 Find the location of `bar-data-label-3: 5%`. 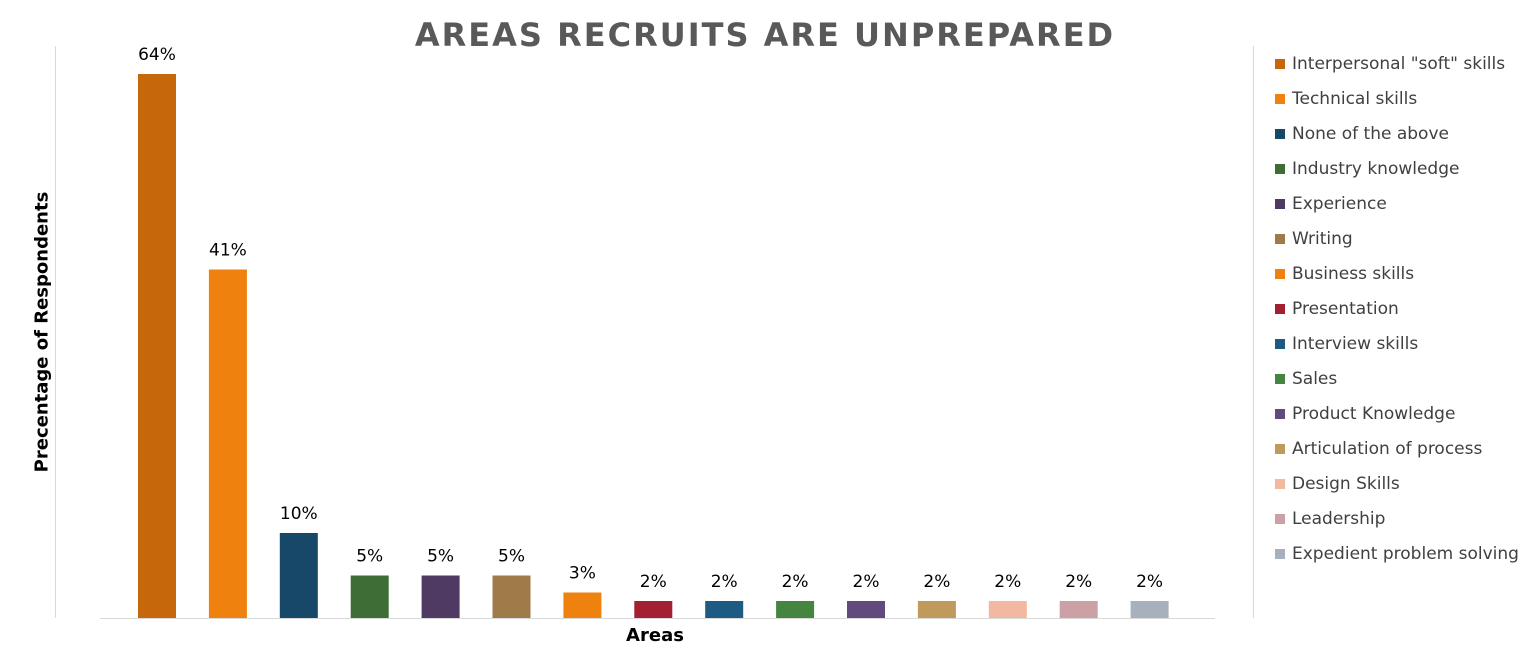

bar-data-label-3: 5% is located at coordinates (369, 557).